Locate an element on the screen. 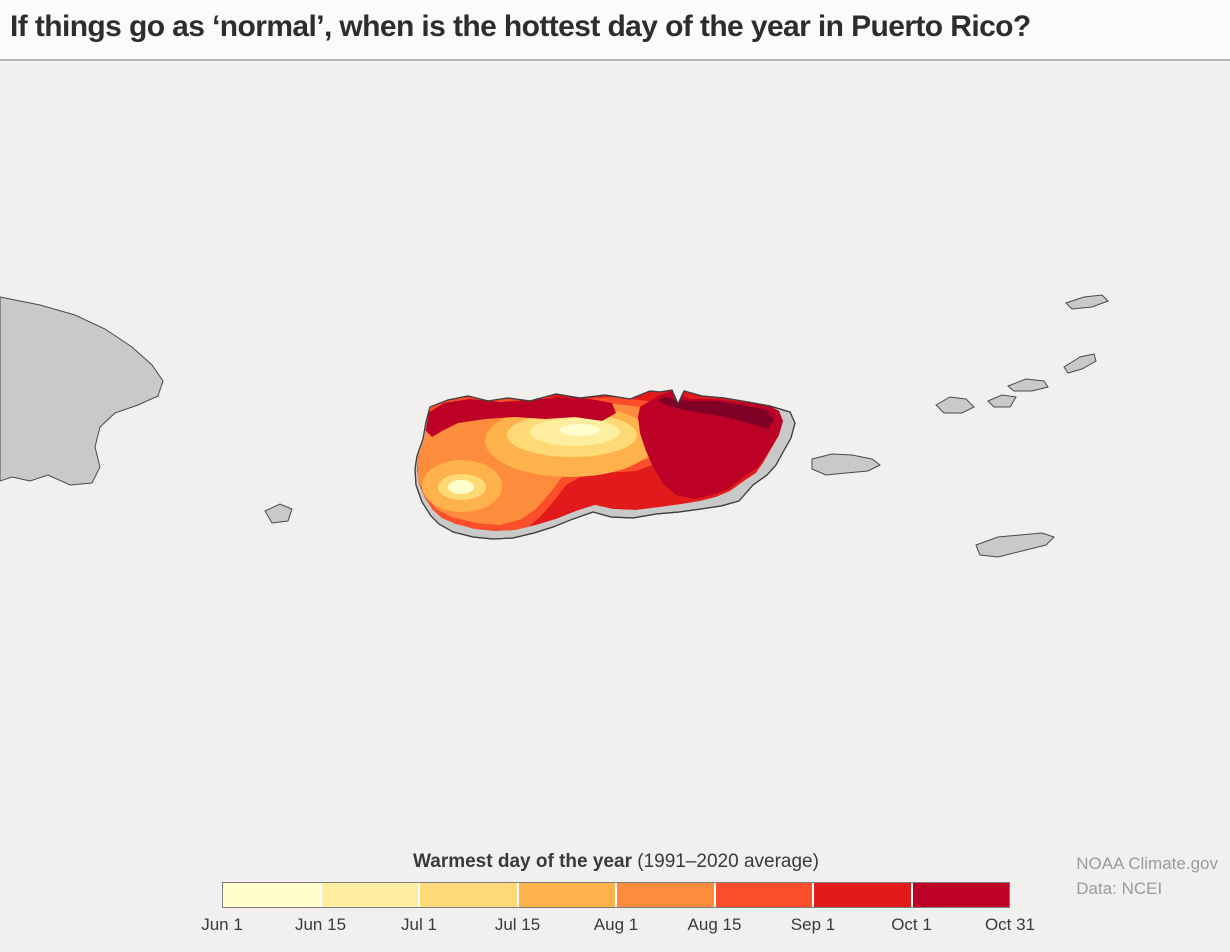 This screenshot has height=952, width=1230. st-croix-island is located at coordinates (1015, 545).